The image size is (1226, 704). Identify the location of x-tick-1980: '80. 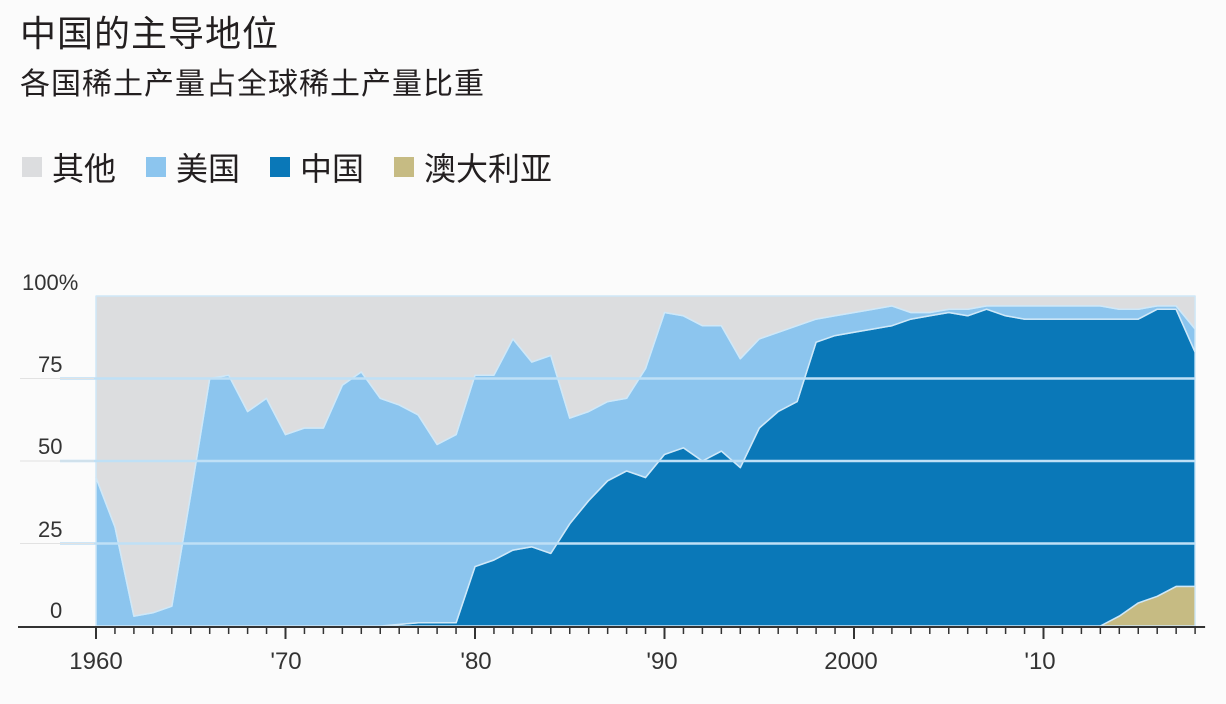
(476, 661).